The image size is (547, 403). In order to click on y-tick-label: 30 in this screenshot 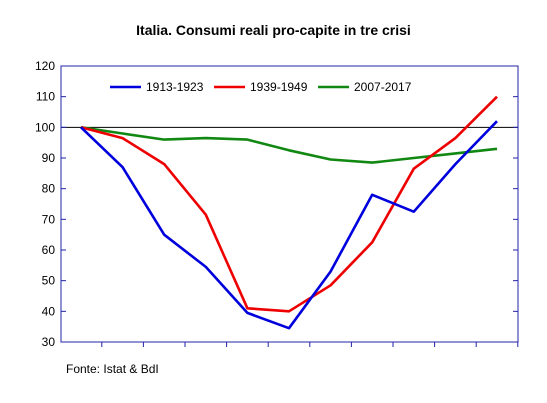, I will do `click(49, 342)`.